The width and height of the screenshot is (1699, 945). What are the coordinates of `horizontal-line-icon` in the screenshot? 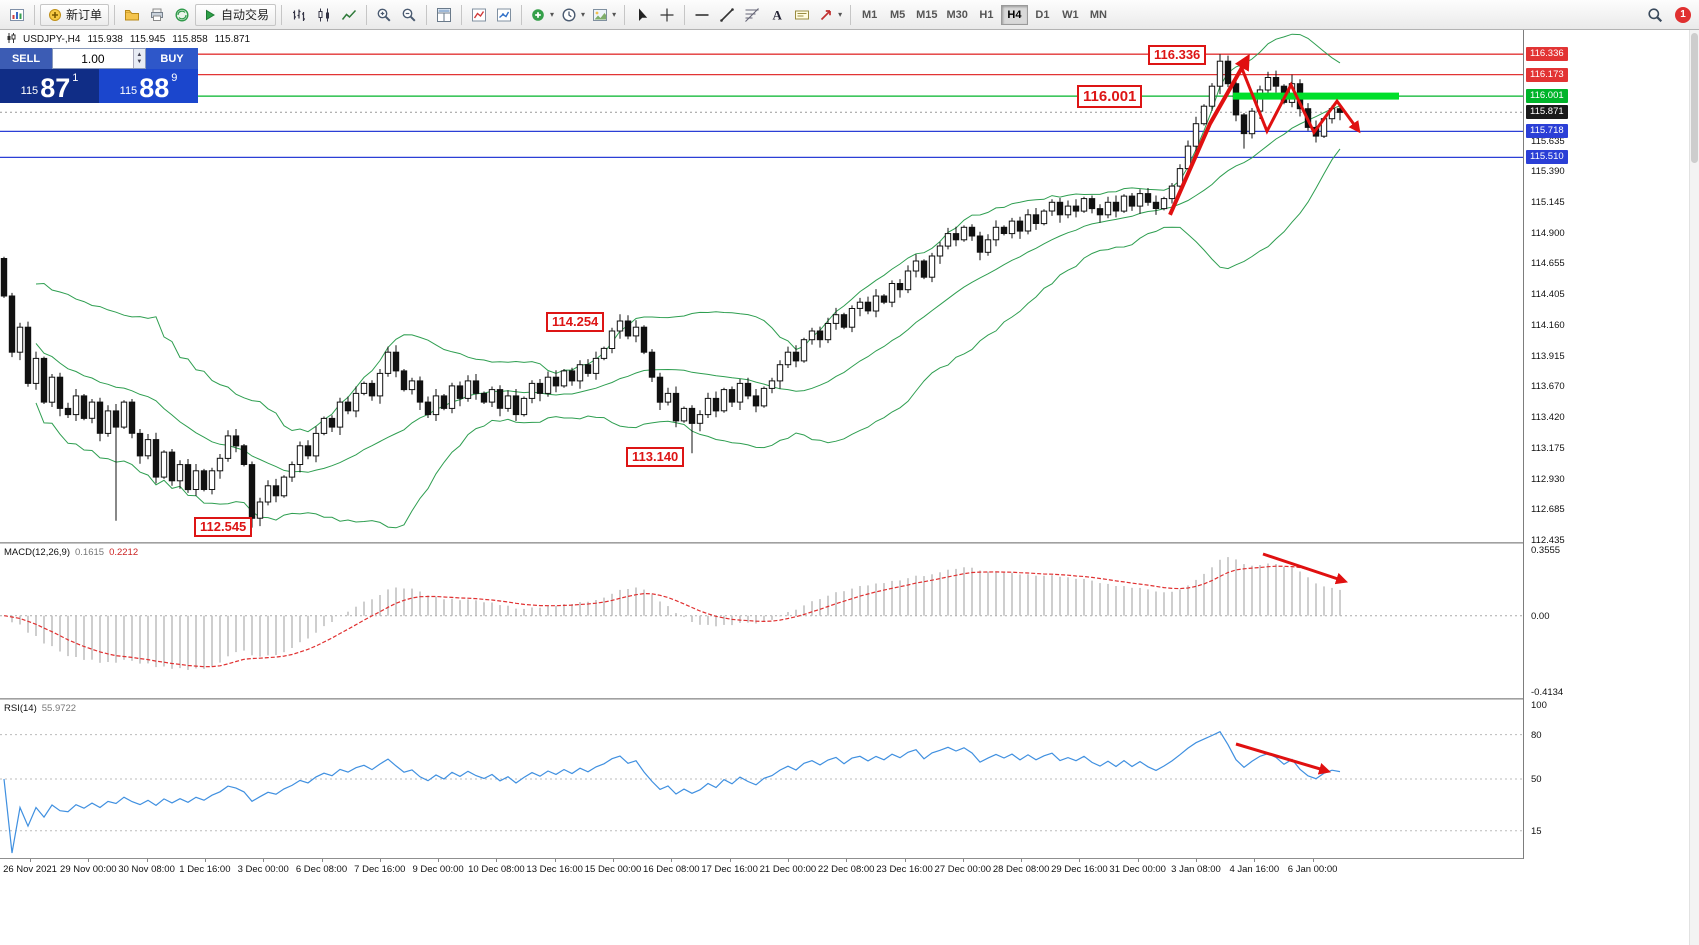 It's located at (702, 15).